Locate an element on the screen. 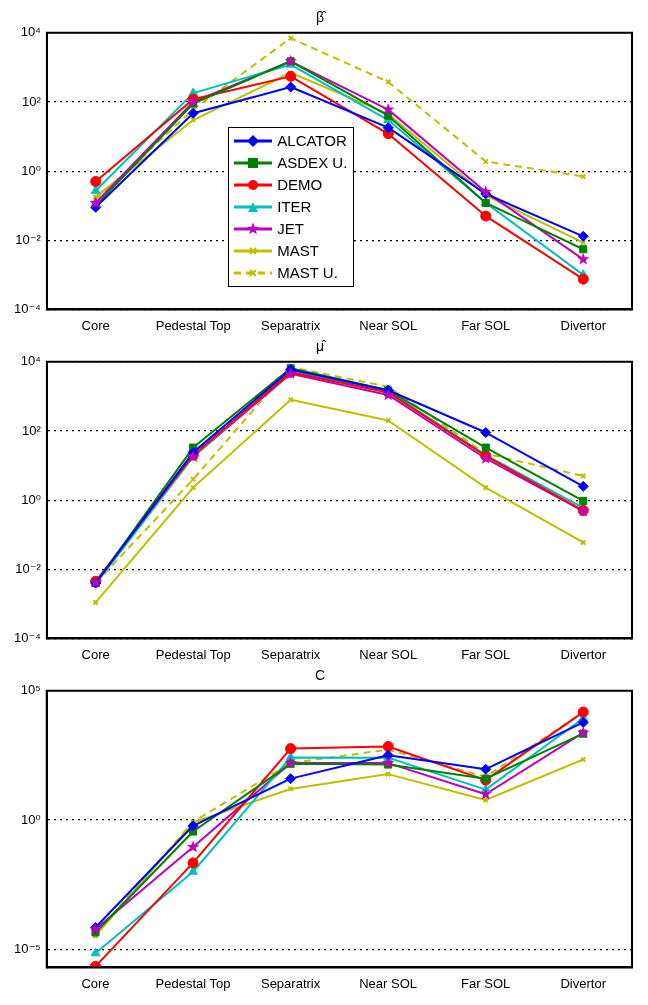  legend-label: MAST is located at coordinates (298, 251).